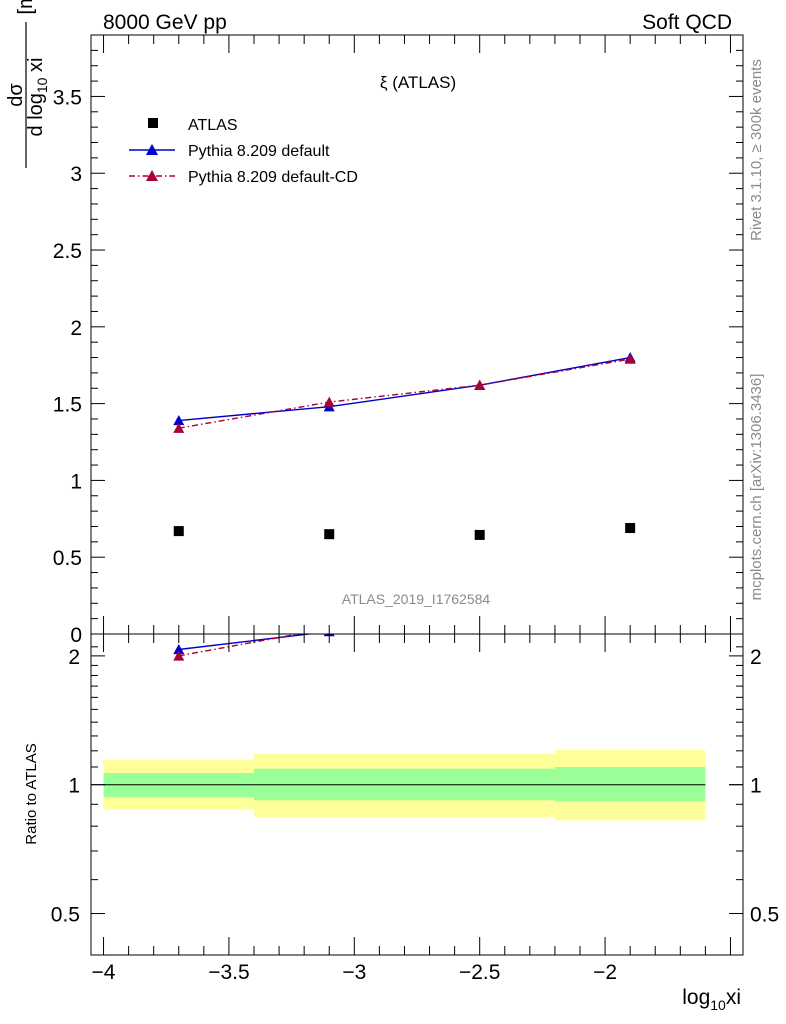 This screenshot has width=786, height=1024. I want to click on analysis-watermark: ATLAS_2019_I1762584, so click(416, 599).